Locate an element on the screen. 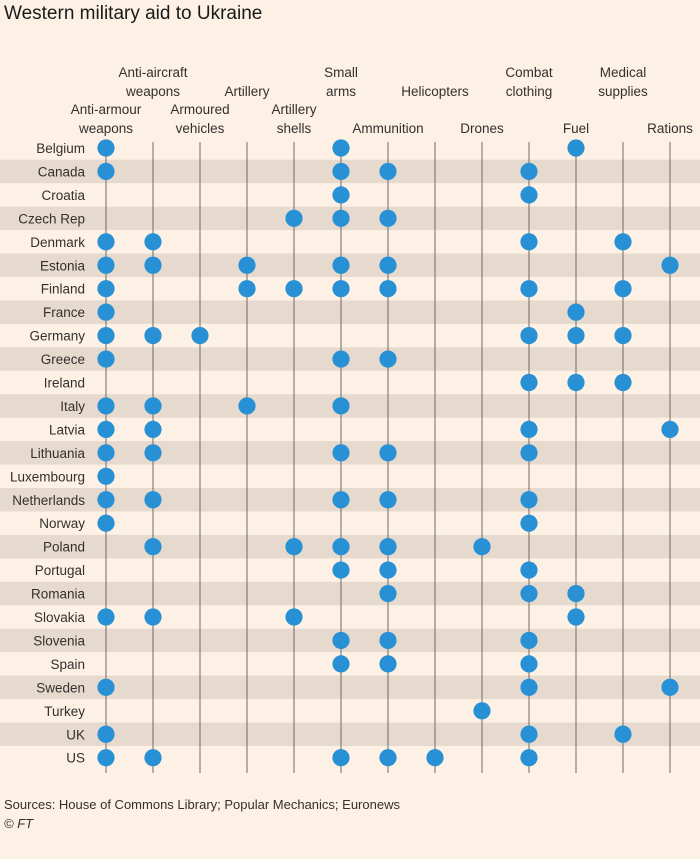  column-header-line: Armoured is located at coordinates (199, 109).